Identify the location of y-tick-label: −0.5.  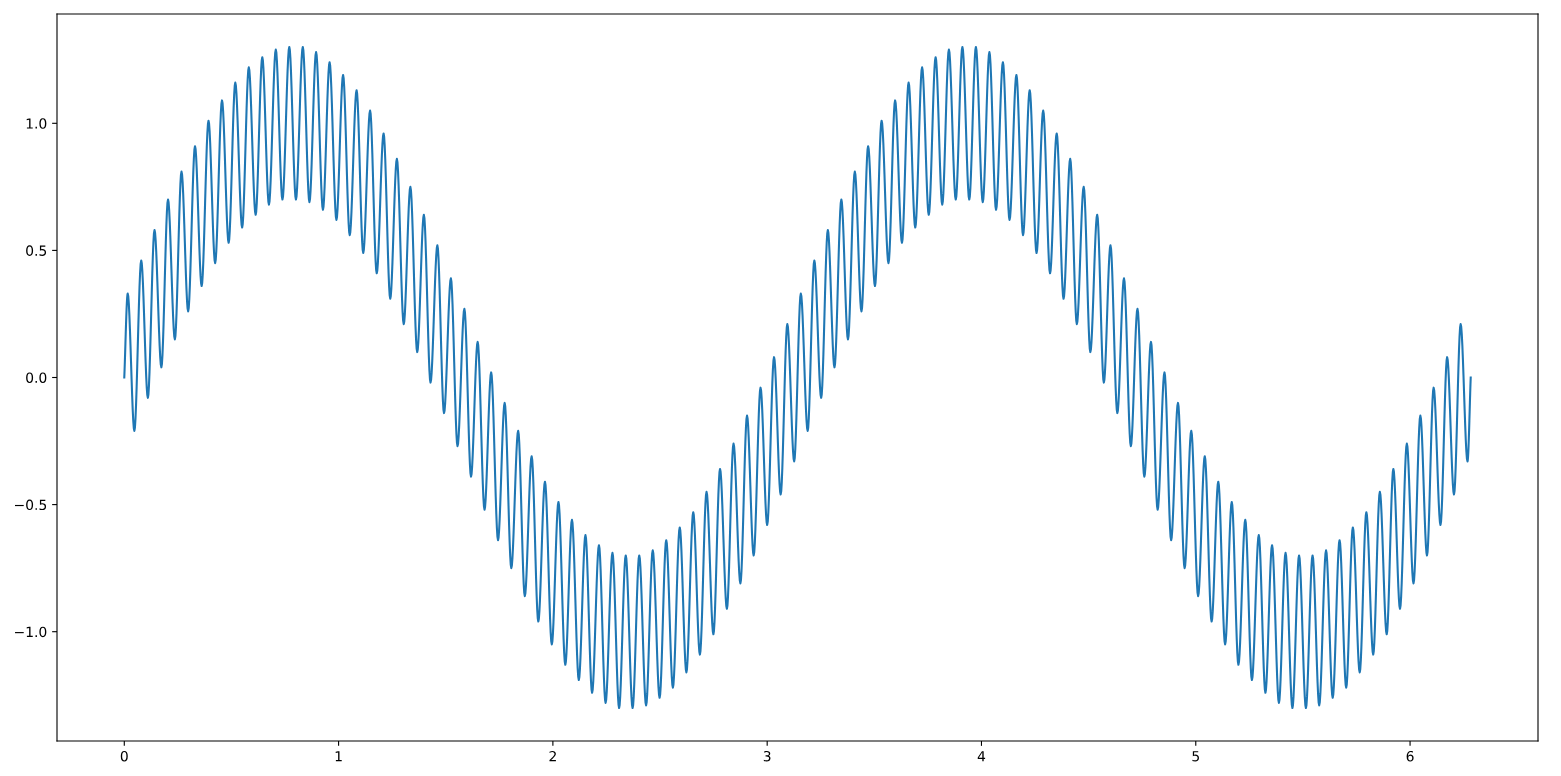
(31, 505).